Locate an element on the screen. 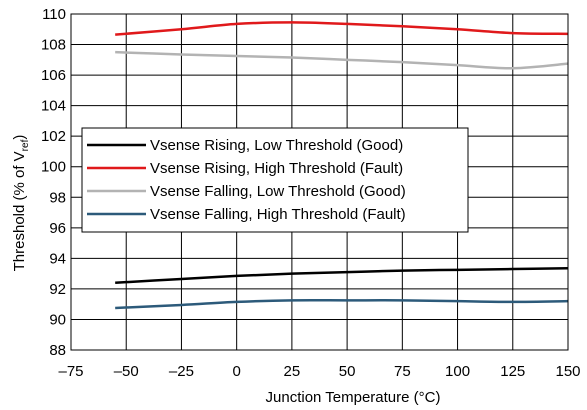  y-axis-label-subscript: ref is located at coordinates (25, 145).